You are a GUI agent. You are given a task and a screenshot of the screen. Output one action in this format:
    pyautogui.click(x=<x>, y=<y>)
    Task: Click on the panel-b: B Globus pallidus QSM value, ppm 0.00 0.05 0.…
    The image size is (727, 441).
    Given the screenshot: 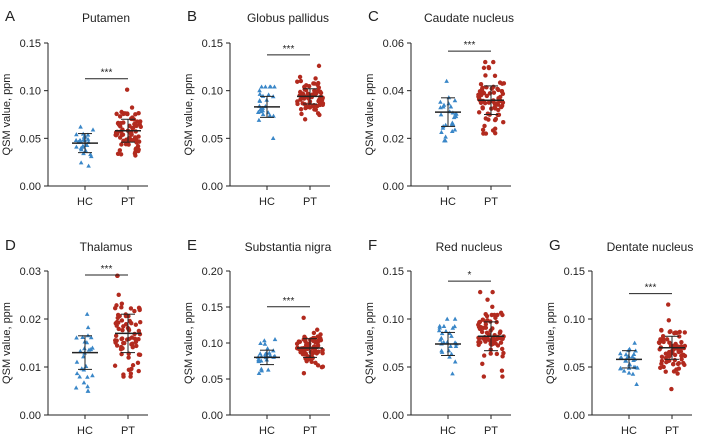 What is the action you would take?
    pyautogui.click(x=256, y=108)
    